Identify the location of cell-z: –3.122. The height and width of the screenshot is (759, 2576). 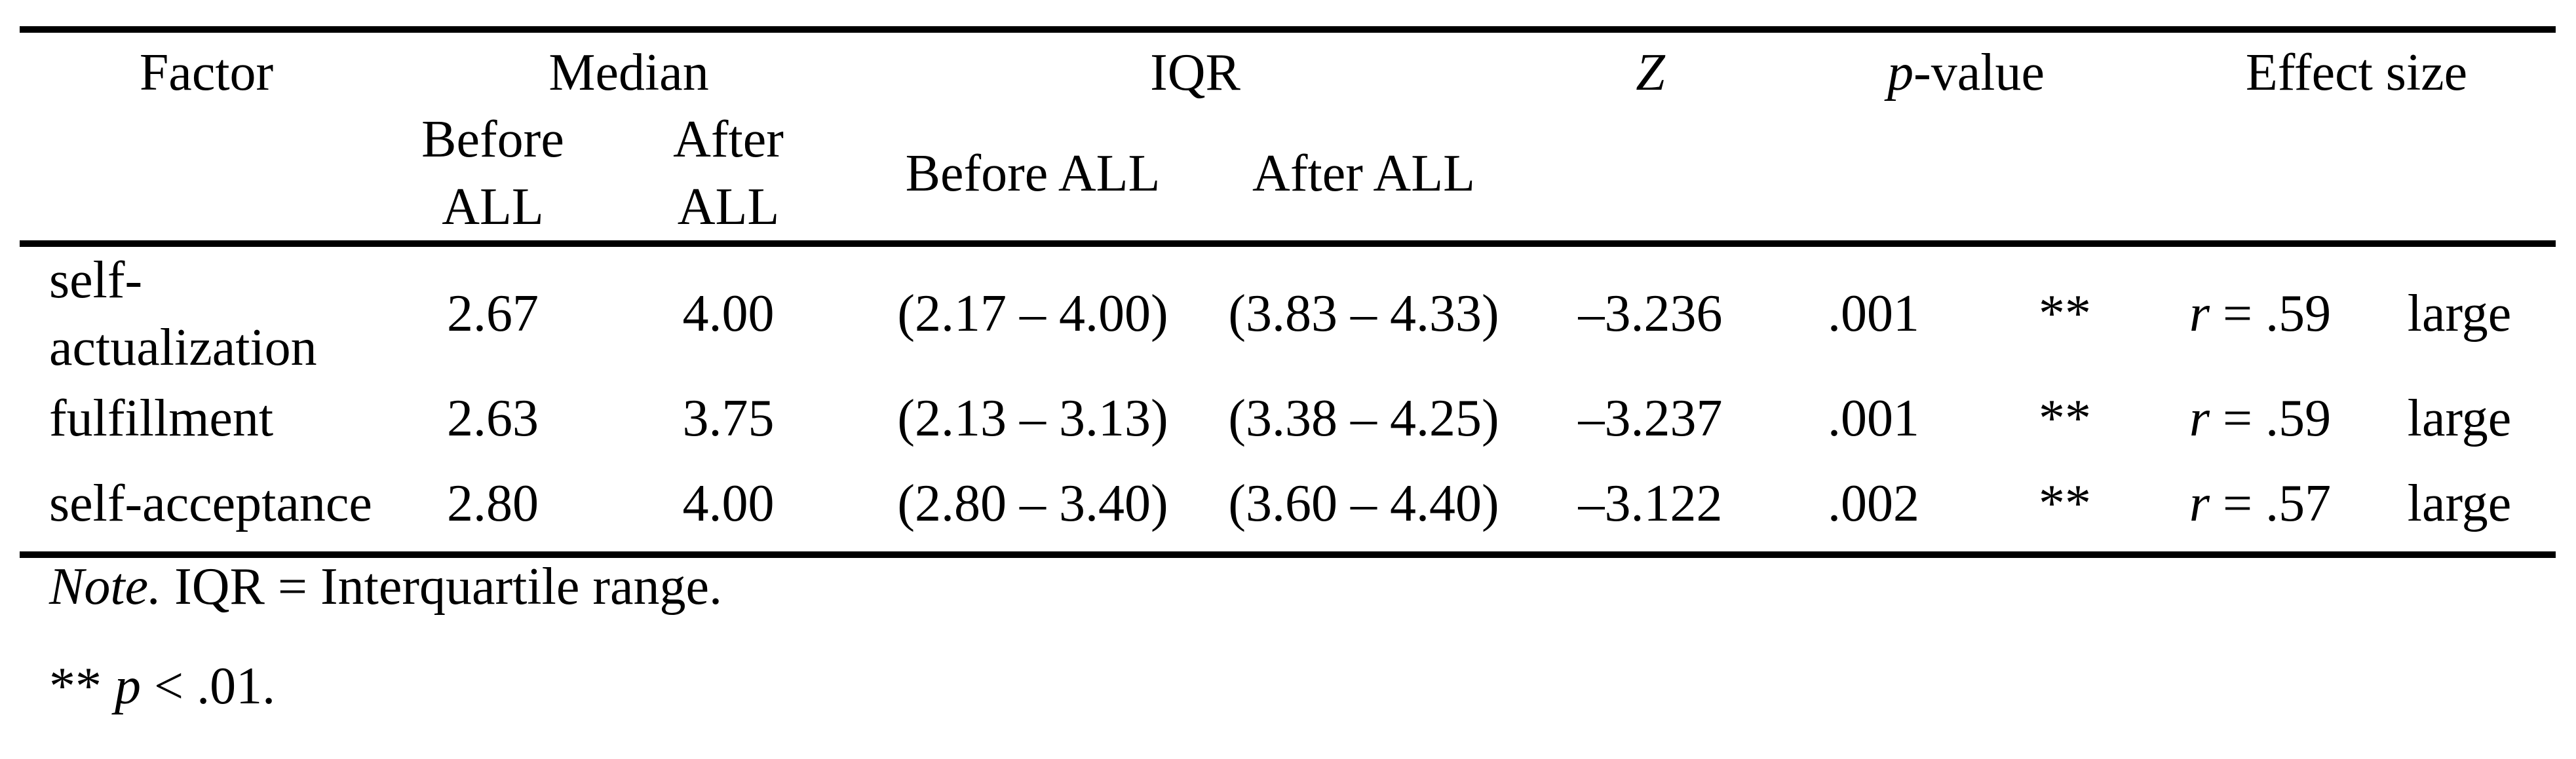
(1650, 504).